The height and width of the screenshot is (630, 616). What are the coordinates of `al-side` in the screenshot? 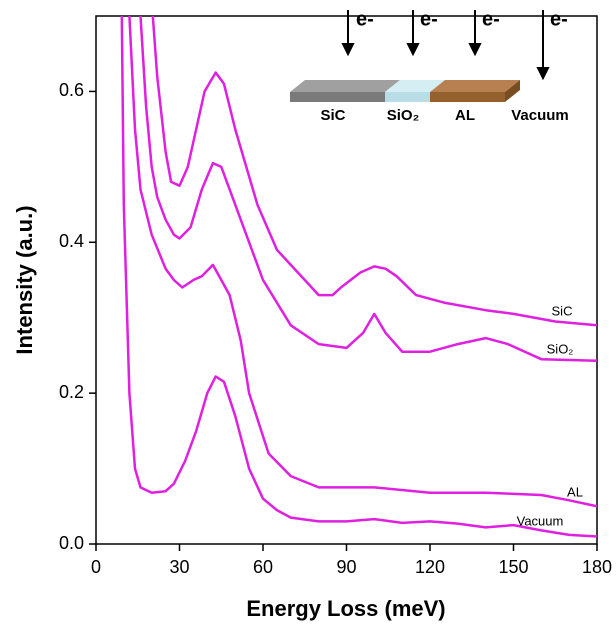 It's located at (512, 91).